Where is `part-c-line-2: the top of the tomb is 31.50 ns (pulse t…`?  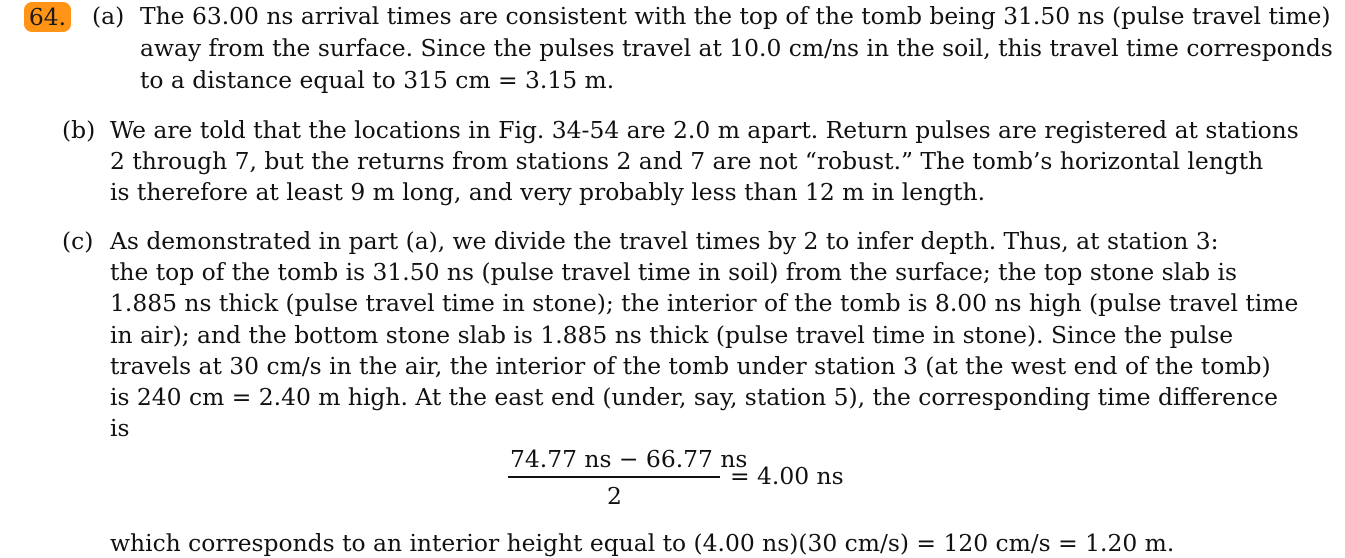 part-c-line-2: the top of the tomb is 31.50 ns (pulse t… is located at coordinates (673, 272).